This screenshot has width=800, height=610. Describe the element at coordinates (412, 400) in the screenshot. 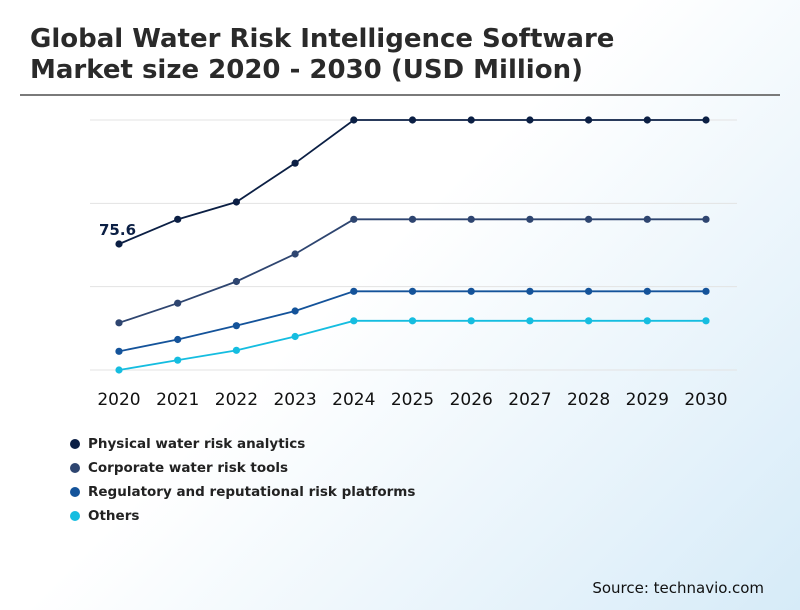

I see `x-tick-label: 2025` at that location.